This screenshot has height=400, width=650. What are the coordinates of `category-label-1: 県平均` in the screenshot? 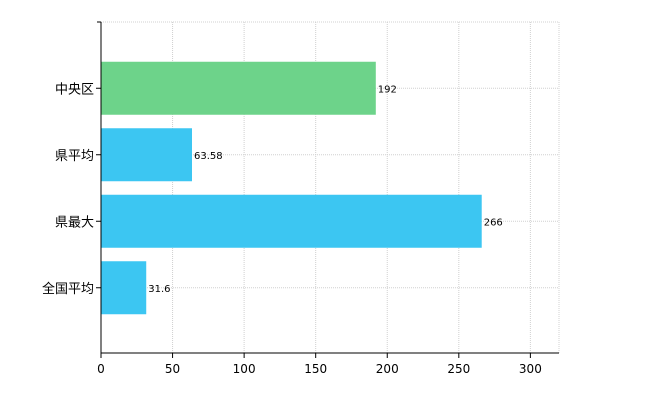 It's located at (74, 156).